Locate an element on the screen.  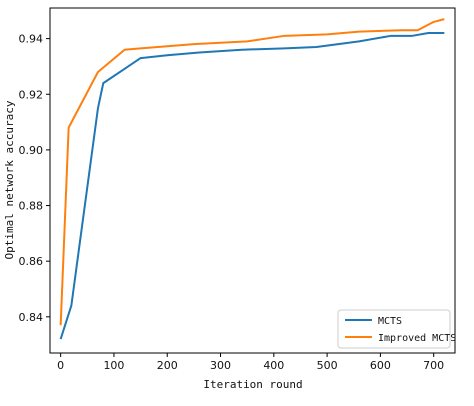
x-tick-label: 200 is located at coordinates (167, 365).